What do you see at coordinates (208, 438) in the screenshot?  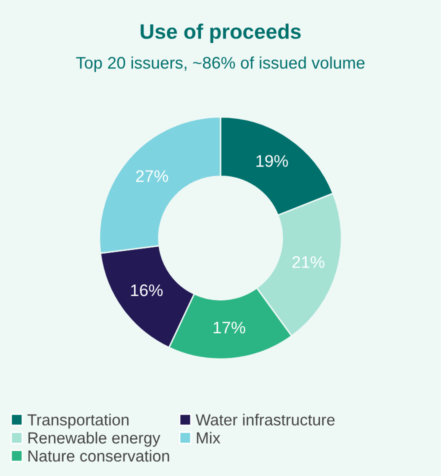 I see `legend-label: Mix` at bounding box center [208, 438].